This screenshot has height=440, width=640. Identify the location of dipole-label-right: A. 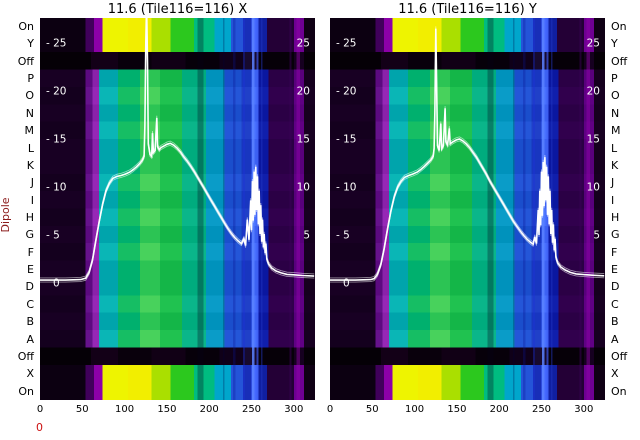
(615, 339).